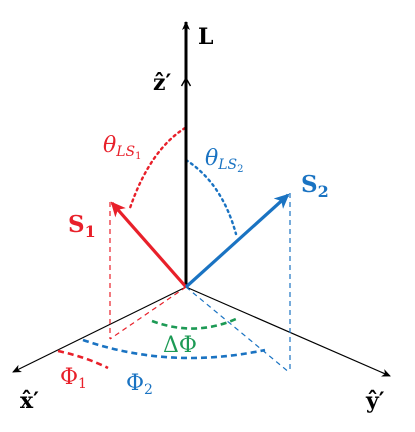  I want to click on phi2-arc, so click(174, 349).